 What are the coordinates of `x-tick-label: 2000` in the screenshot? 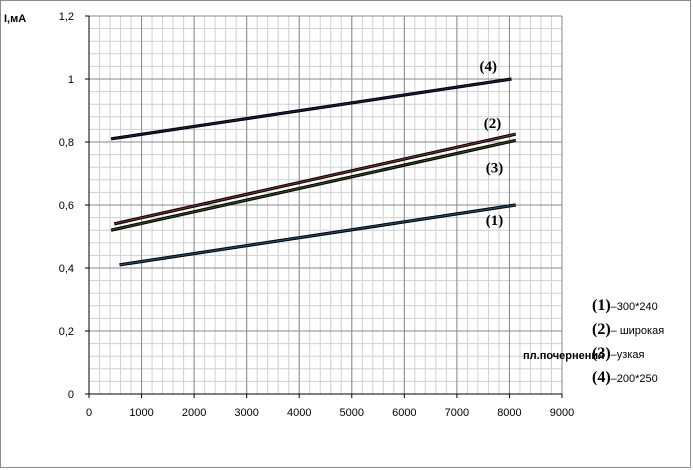 It's located at (194, 413).